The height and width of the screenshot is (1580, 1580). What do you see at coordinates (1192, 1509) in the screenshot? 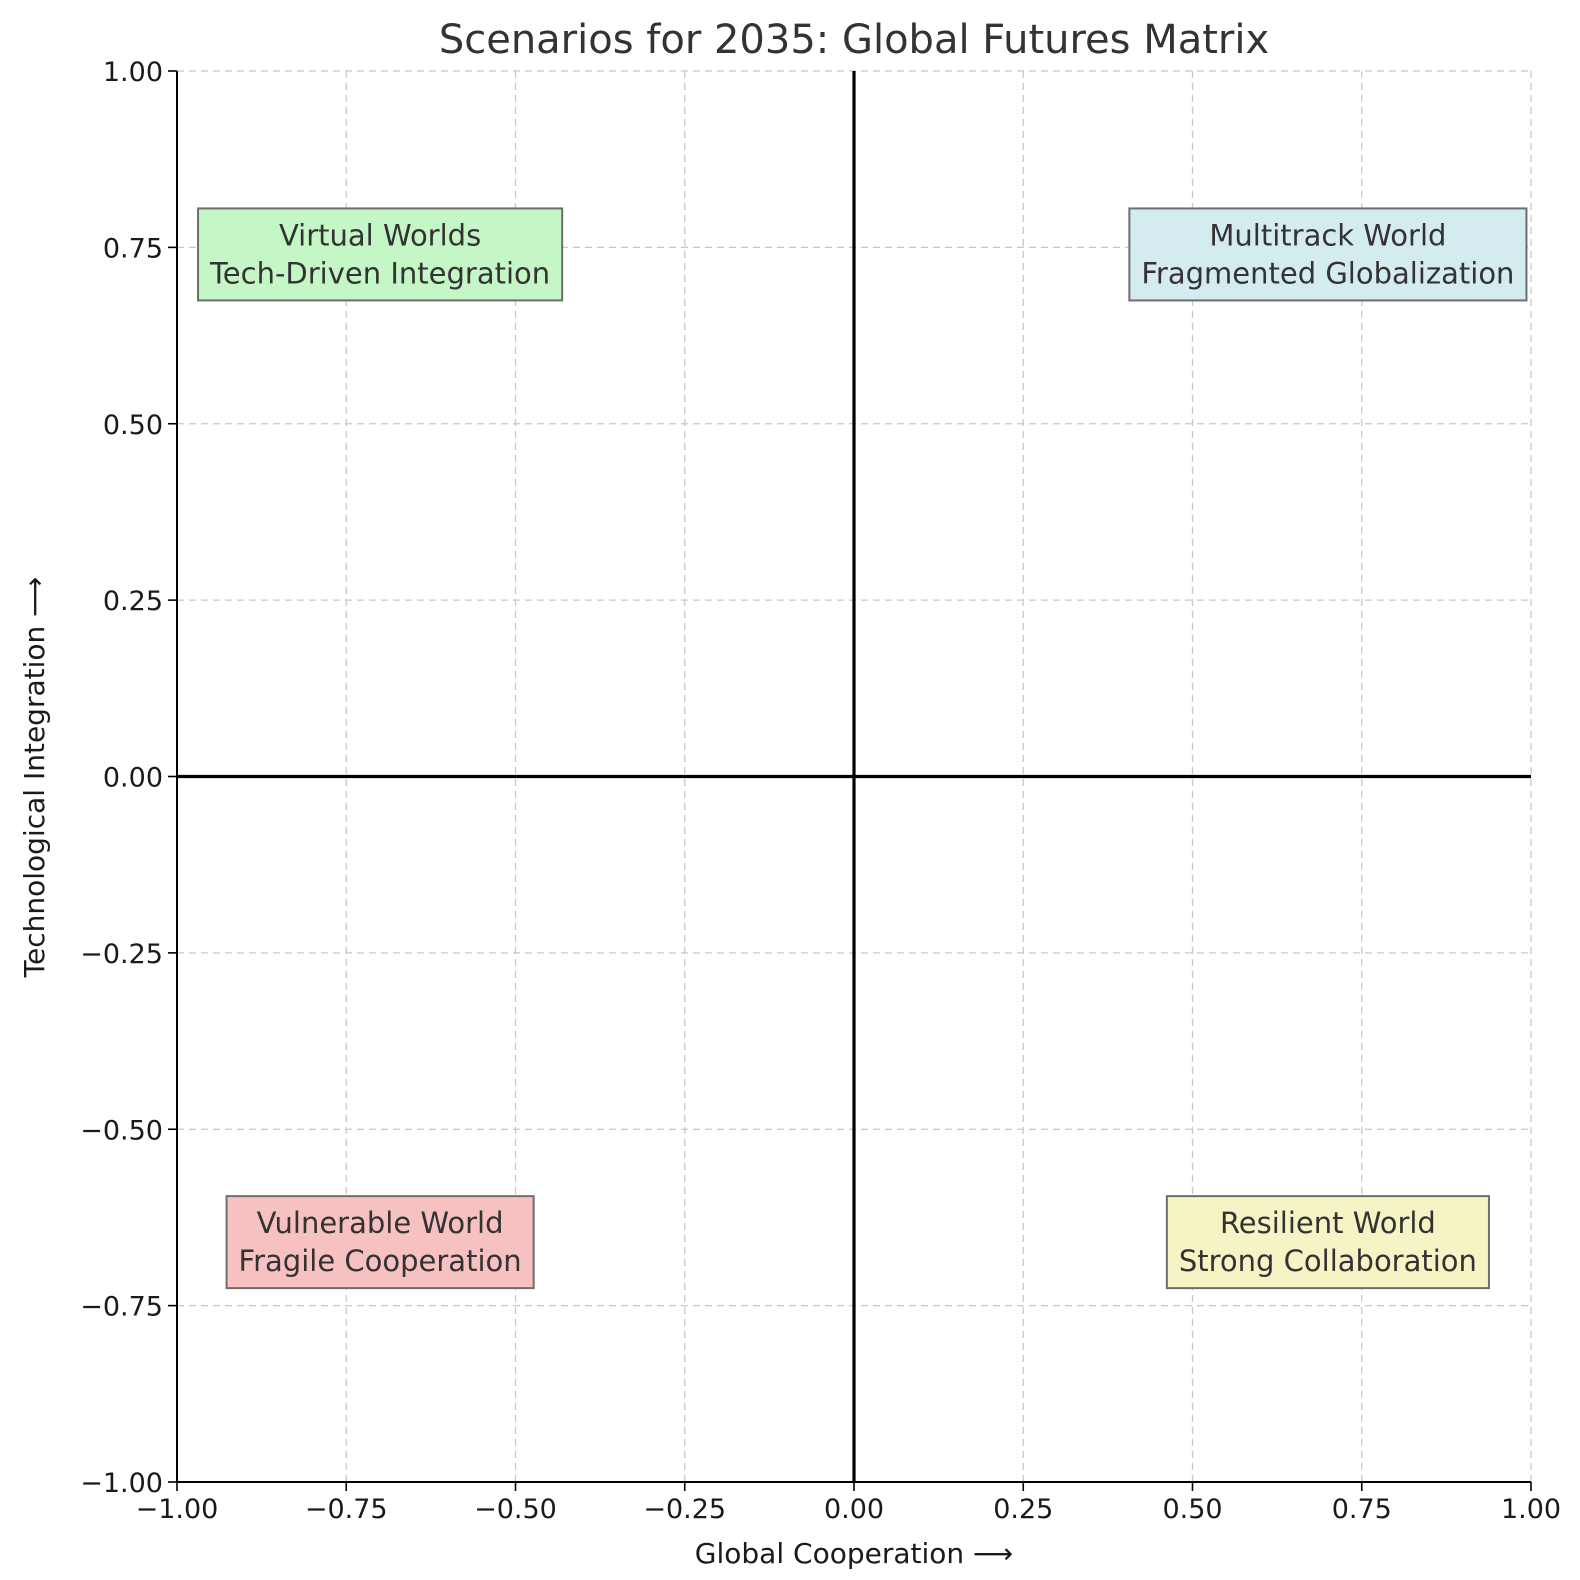
I see `x-tick-label: 0.50` at bounding box center [1192, 1509].